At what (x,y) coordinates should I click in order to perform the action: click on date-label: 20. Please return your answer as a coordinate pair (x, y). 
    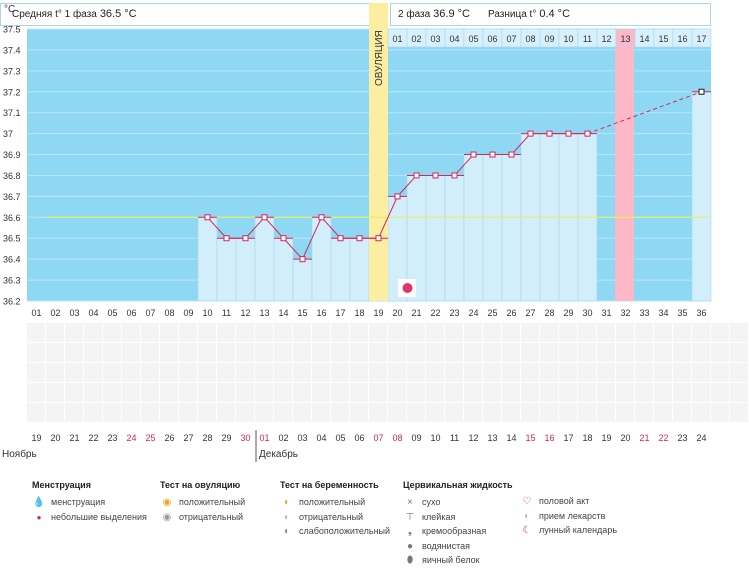
    Looking at the image, I should click on (55, 438).